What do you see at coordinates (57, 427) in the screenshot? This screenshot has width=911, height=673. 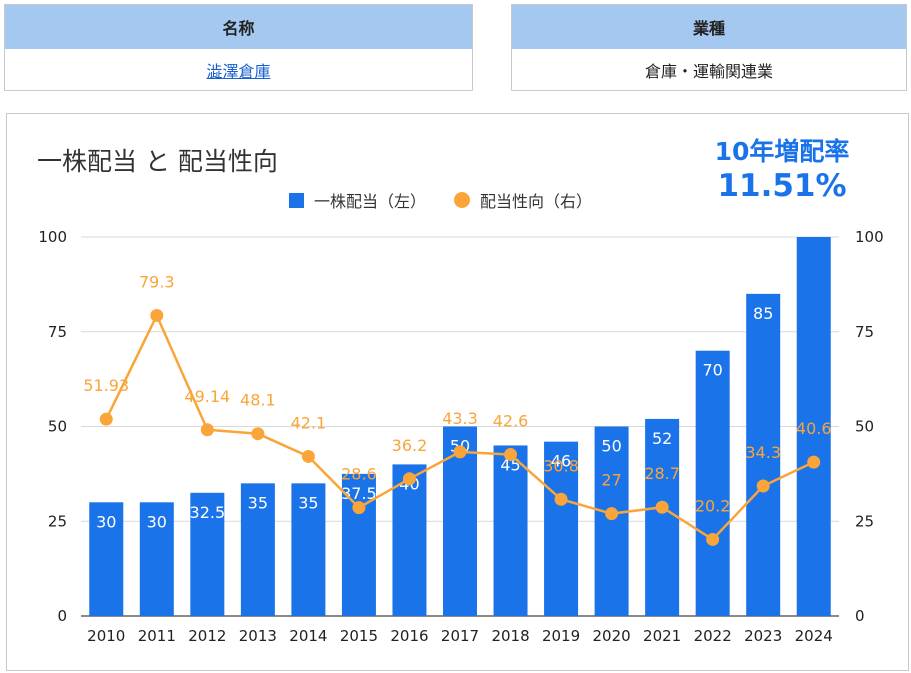 I see `y-left-tick-label: 50` at bounding box center [57, 427].